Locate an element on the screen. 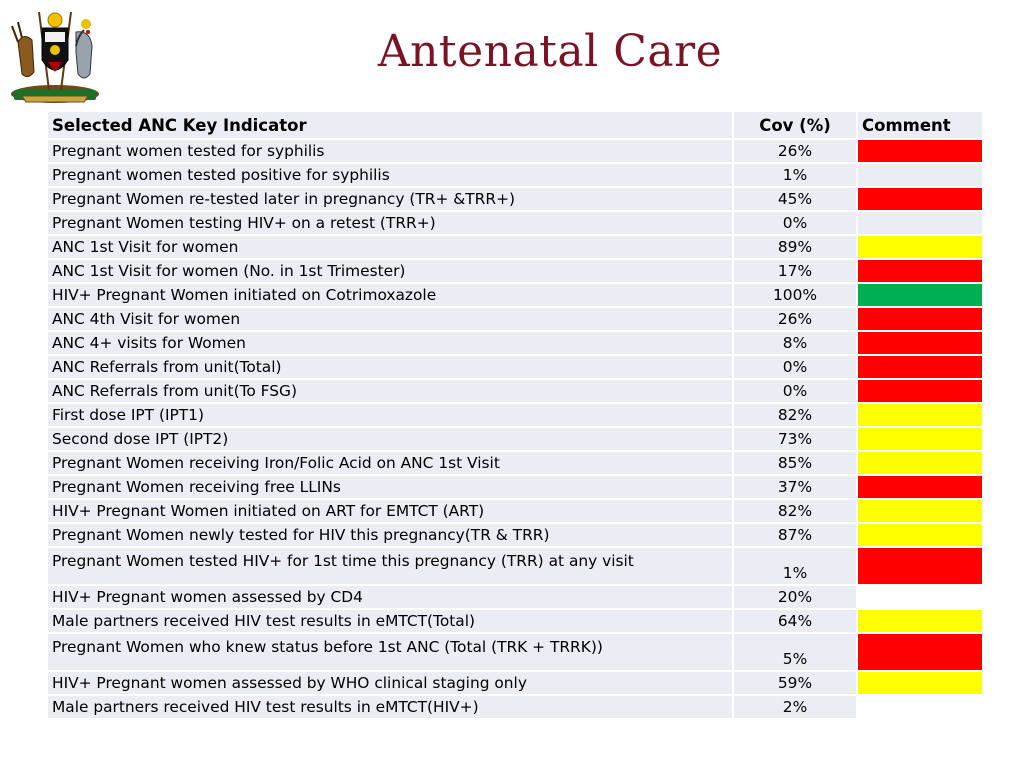 The image size is (1024, 768). coverage-cell: 2% is located at coordinates (794, 708).